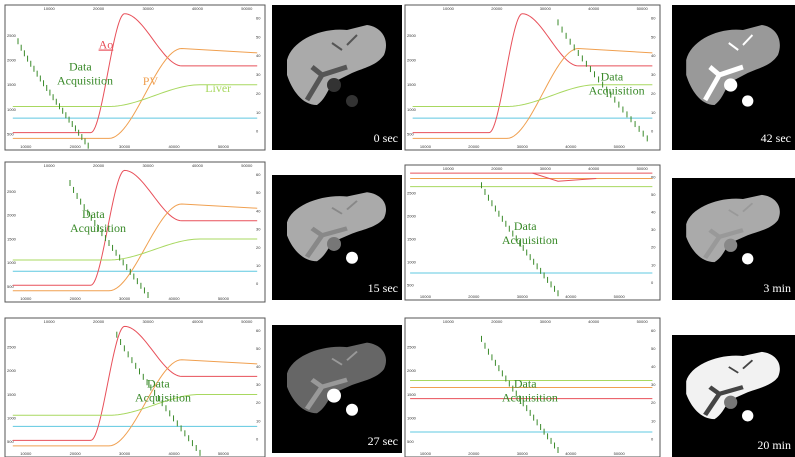 The image size is (795, 457). I want to click on liver-image: 27 sec, so click(337, 389).